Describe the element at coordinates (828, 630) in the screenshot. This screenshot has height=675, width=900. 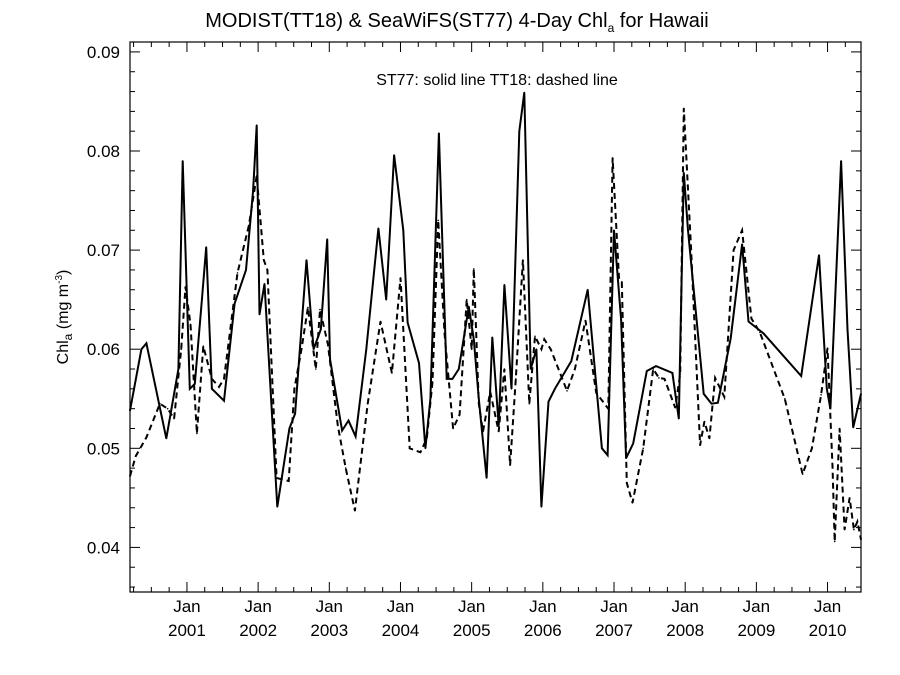
I see `x-tick-label-year: 2010` at that location.